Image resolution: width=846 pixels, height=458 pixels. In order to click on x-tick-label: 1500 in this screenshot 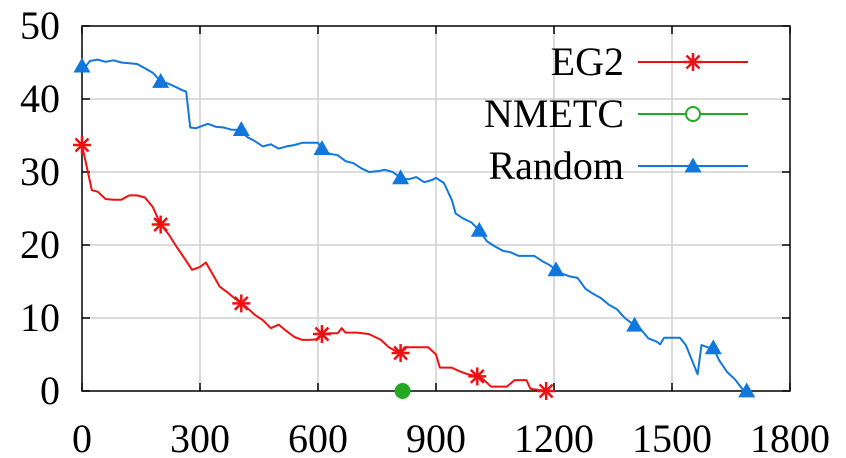, I will do `click(672, 437)`.